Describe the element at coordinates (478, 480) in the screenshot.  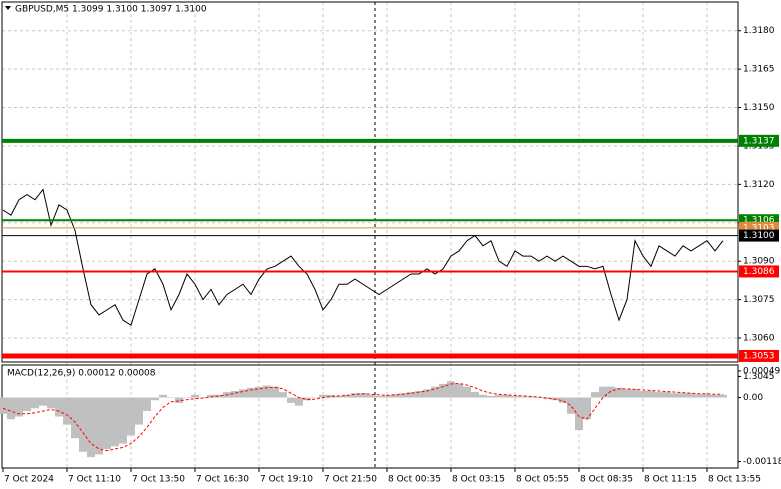
I see `x-tick-label: 8 Oct 03:15` at that location.